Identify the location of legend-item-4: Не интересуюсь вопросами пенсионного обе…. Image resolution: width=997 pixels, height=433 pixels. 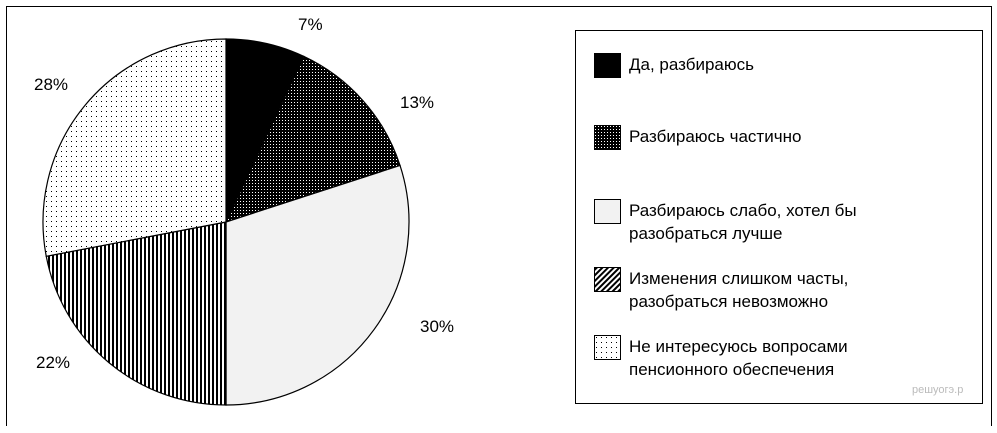
(721, 358).